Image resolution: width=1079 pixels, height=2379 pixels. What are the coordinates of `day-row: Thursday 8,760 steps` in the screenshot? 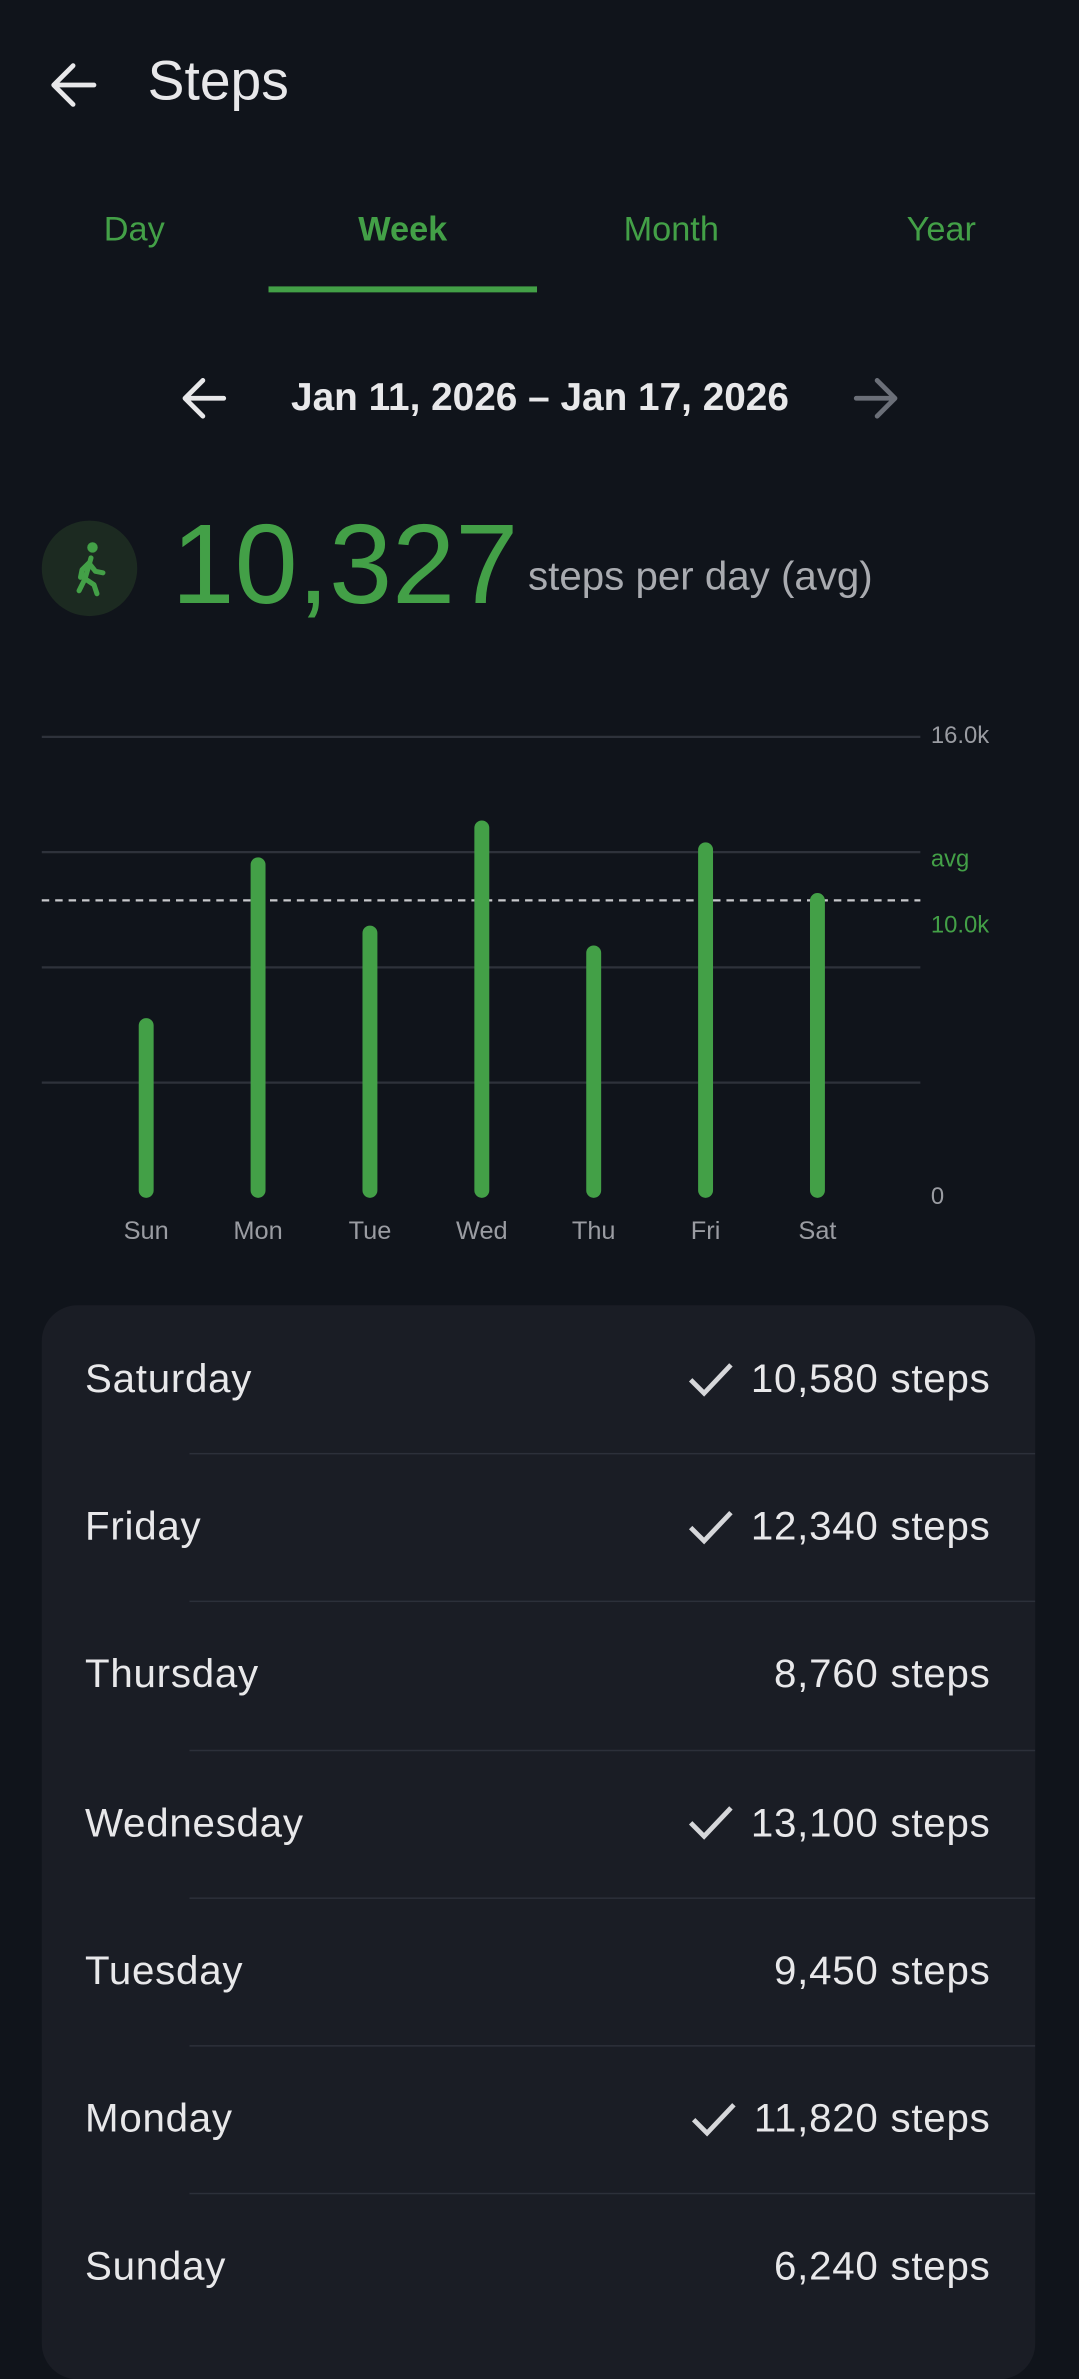 It's located at (539, 1675).